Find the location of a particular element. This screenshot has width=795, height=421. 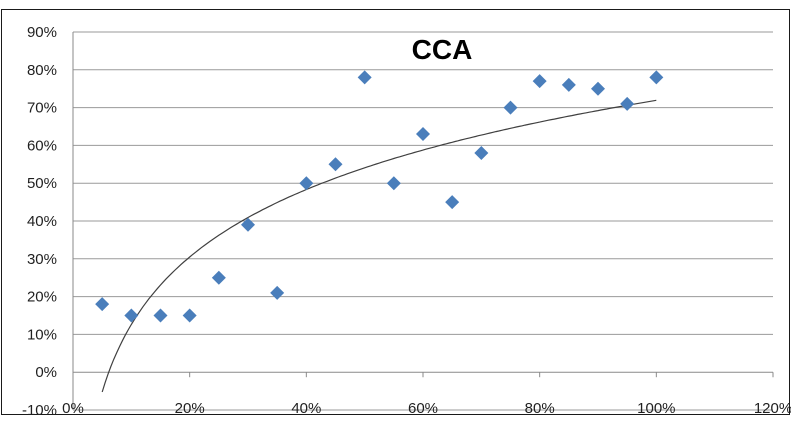

x-tick-label: 80% is located at coordinates (540, 408).